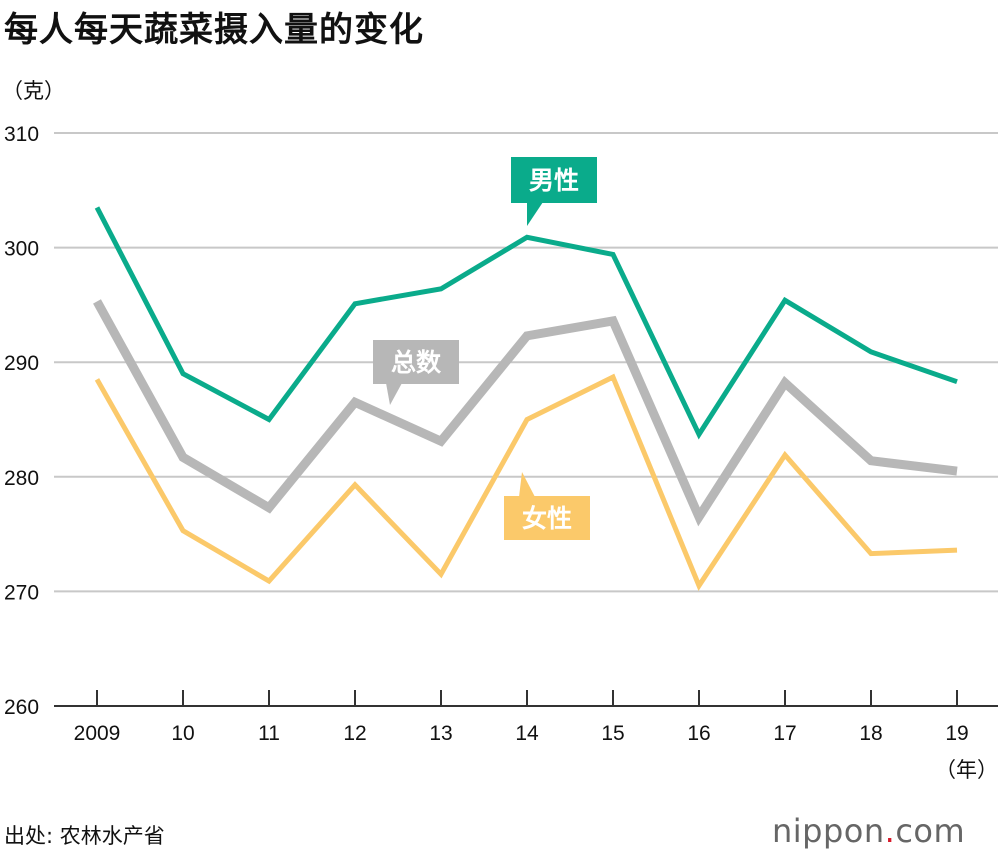 This screenshot has height=856, width=1000. Describe the element at coordinates (84, 836) in the screenshot. I see `source-note: 出处: 农林水产省` at that location.